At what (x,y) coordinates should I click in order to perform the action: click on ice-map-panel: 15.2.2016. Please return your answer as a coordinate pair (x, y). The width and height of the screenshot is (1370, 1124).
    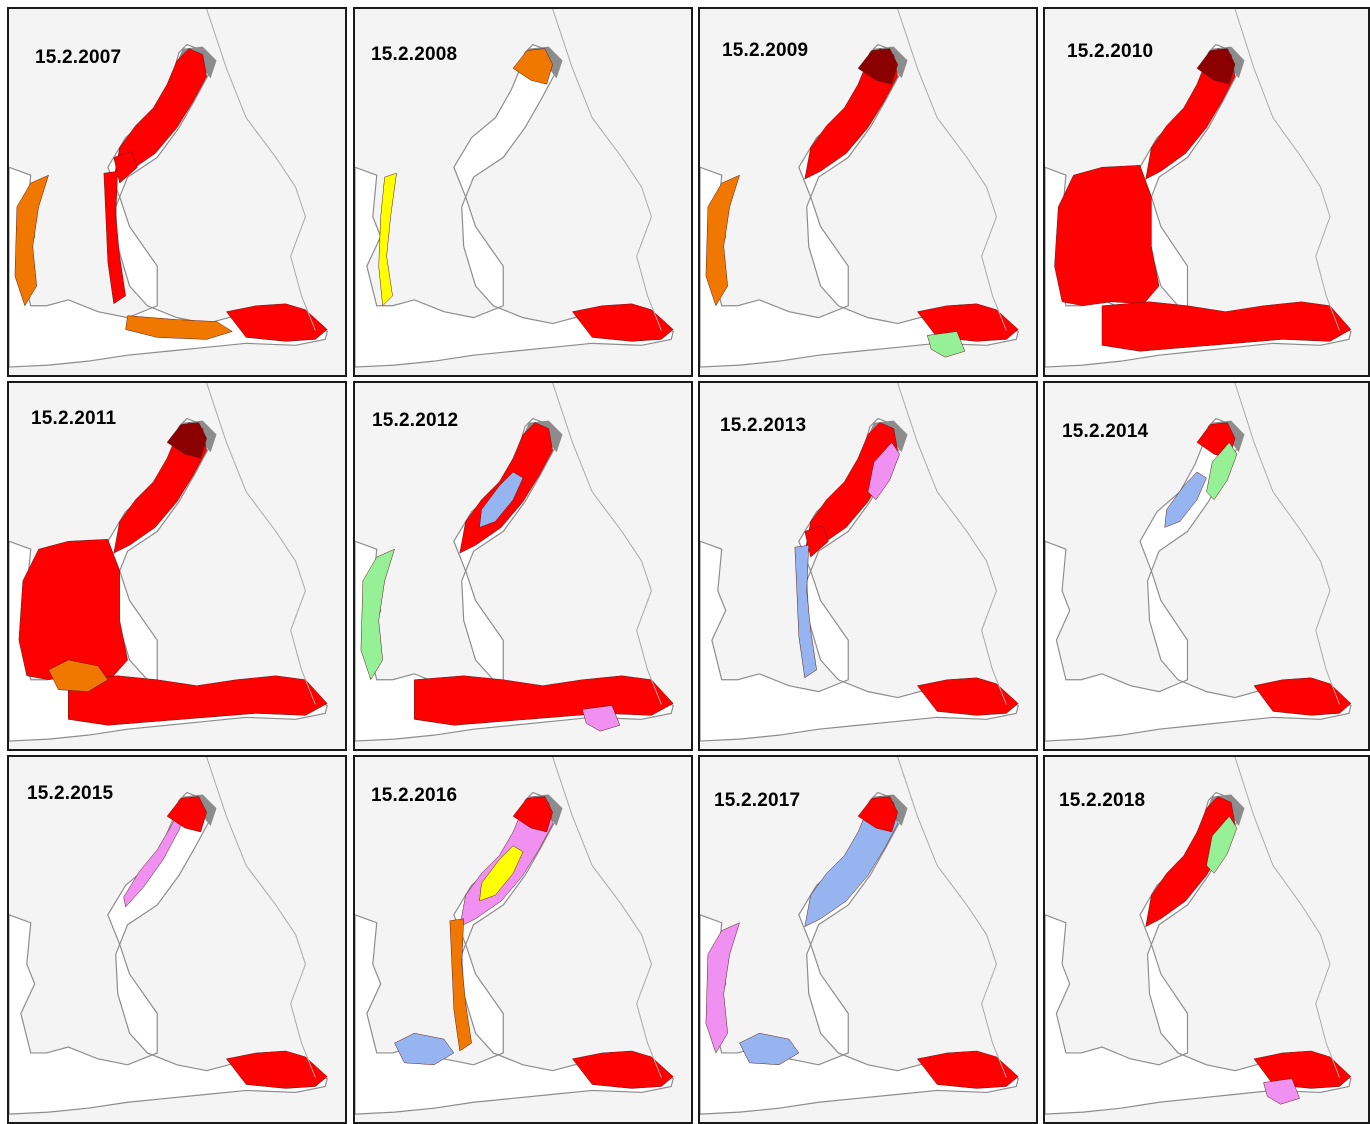
    Looking at the image, I should click on (523, 939).